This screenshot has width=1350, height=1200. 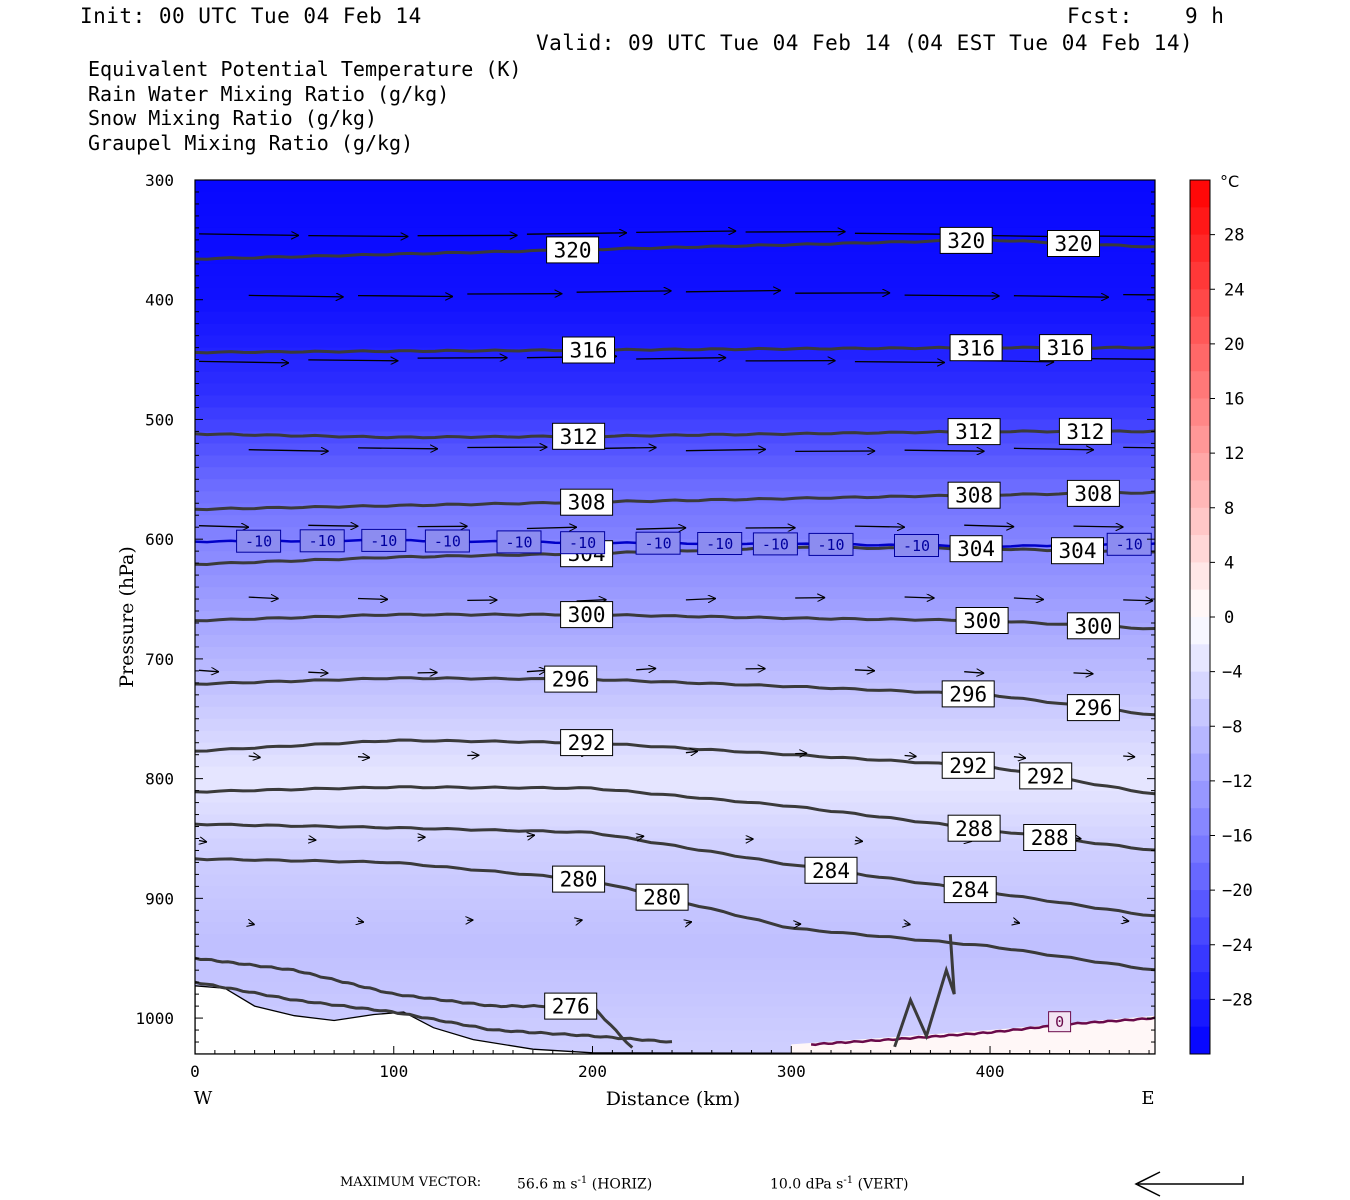 I want to click on y-tick-label: 500, so click(x=159, y=419).